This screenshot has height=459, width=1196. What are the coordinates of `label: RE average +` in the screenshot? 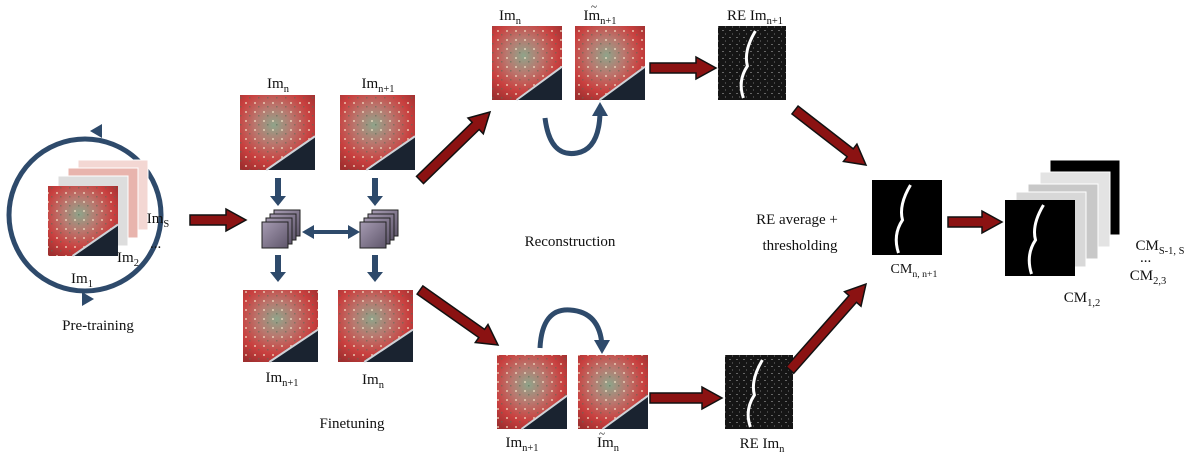 It's located at (797, 220).